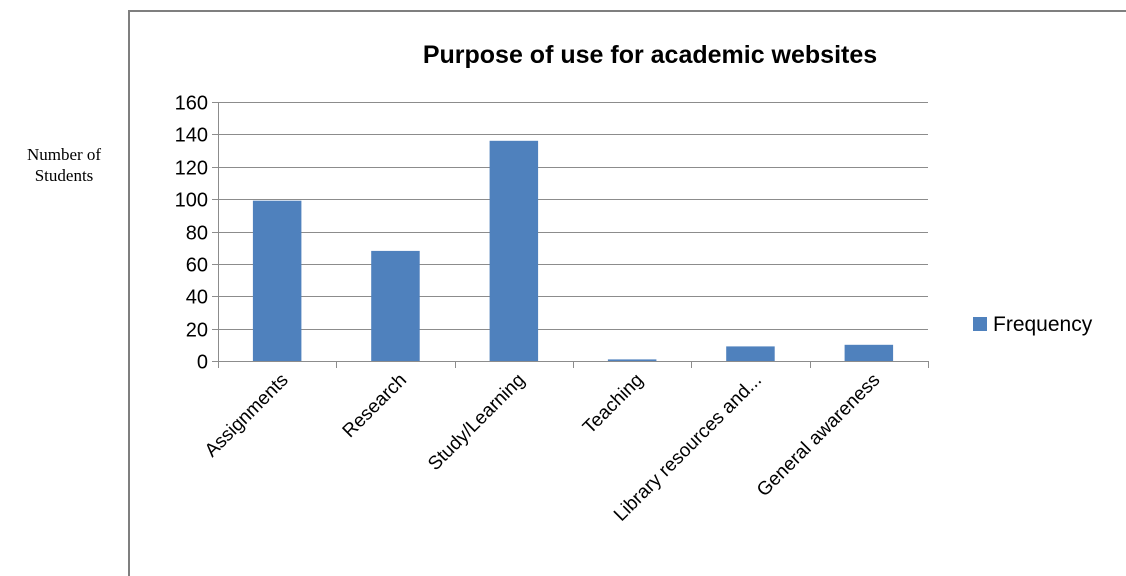 This screenshot has width=1126, height=576. I want to click on y-tick-label: 160, so click(191, 104).